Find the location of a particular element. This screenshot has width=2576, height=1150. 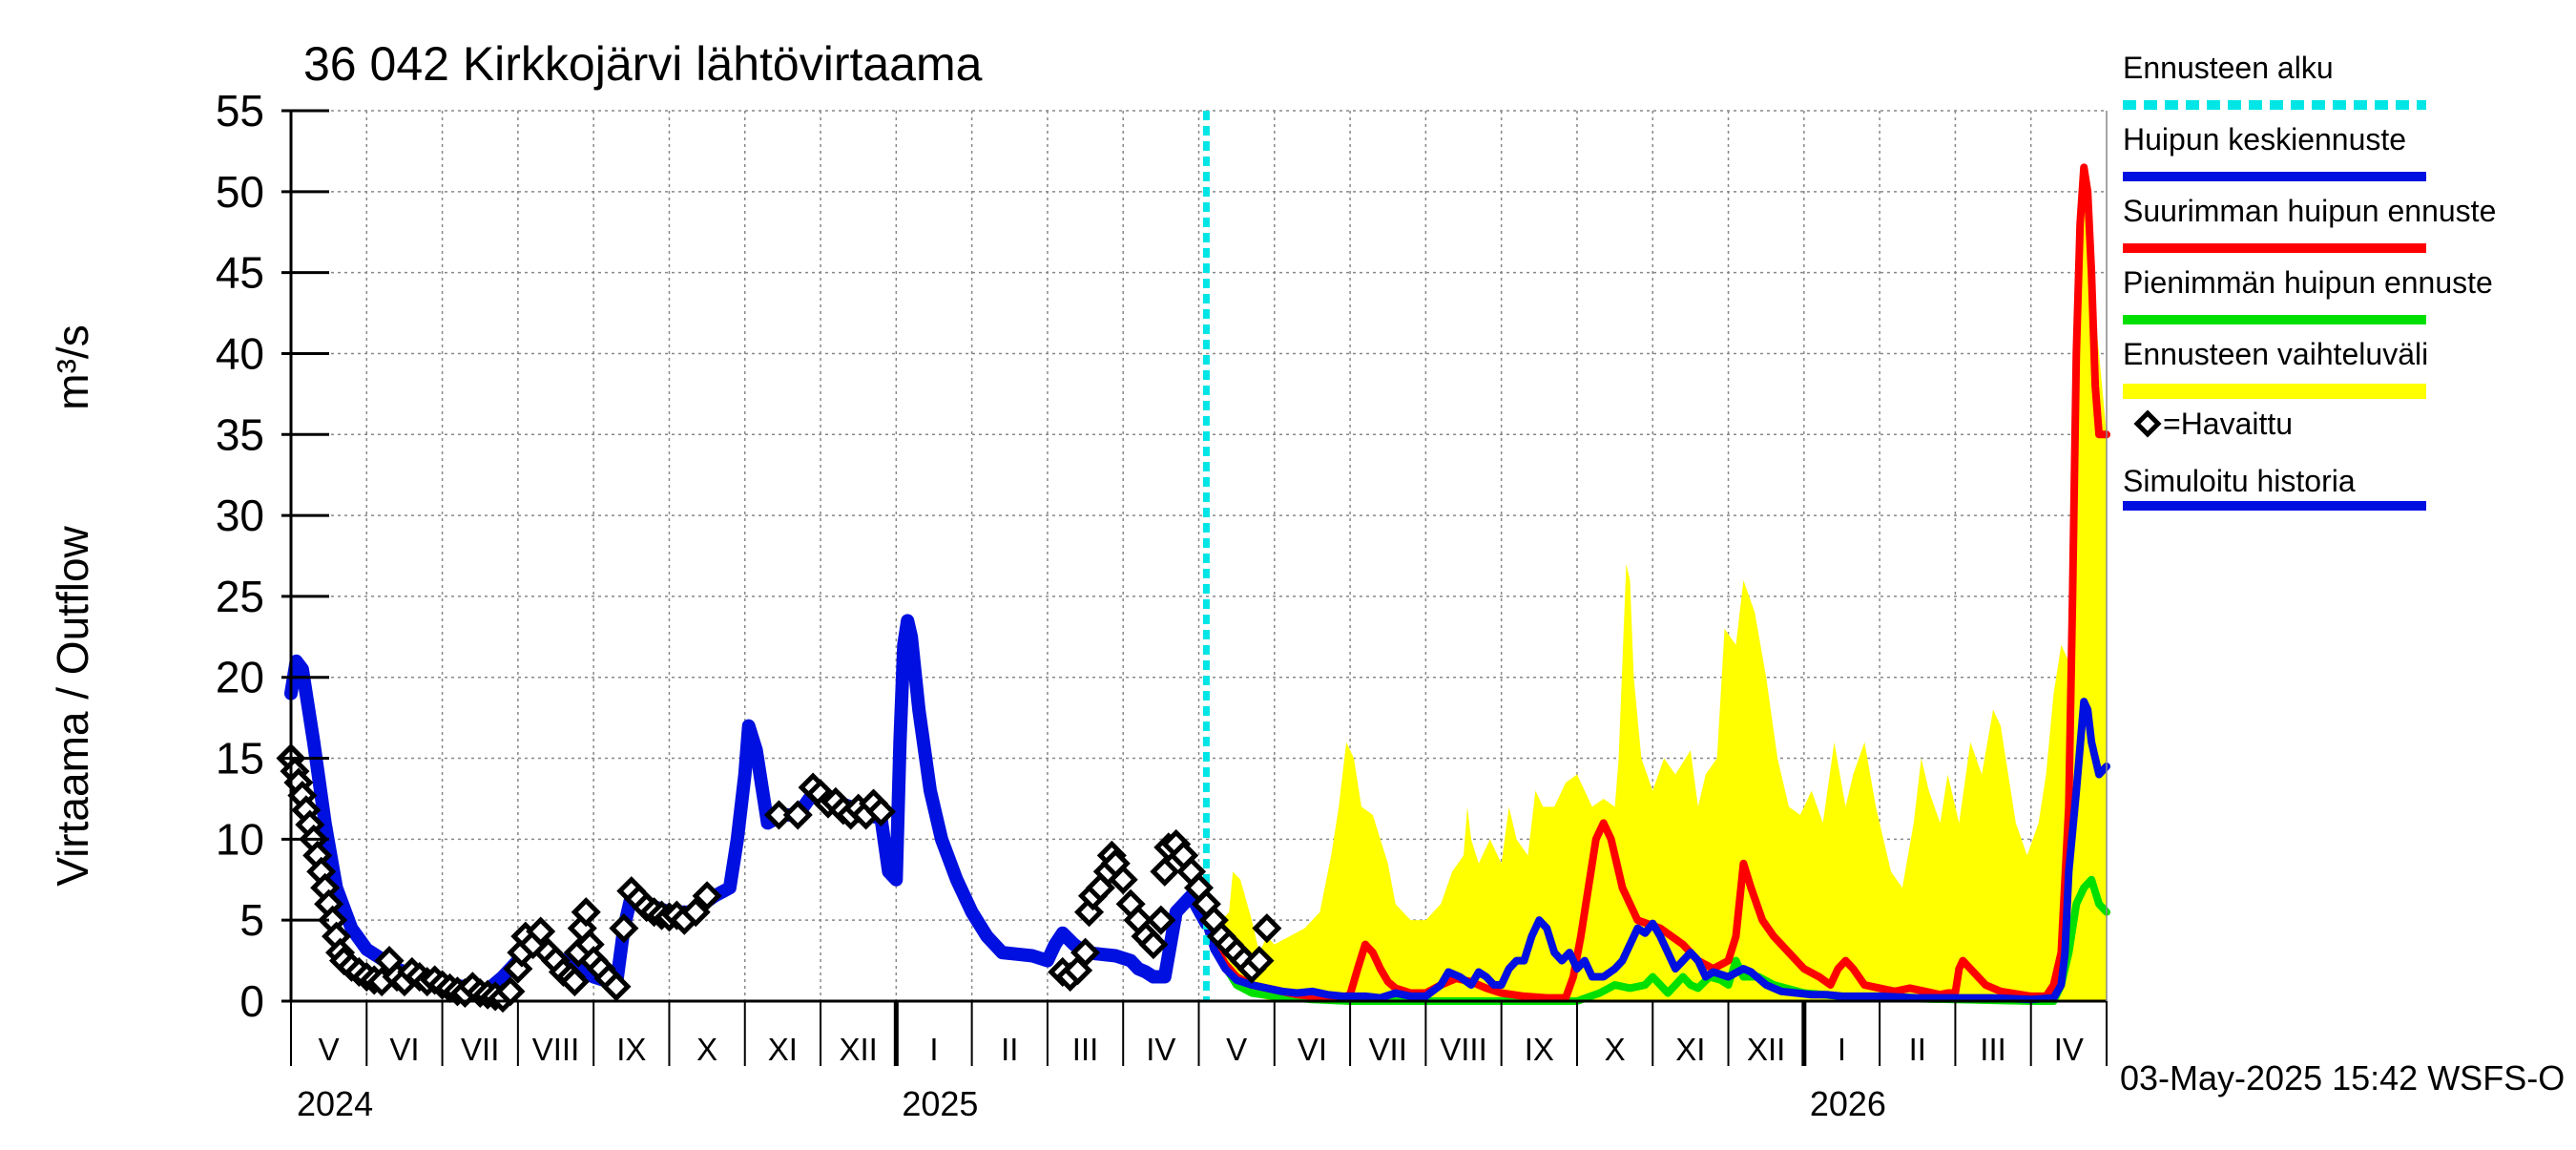

y-axis-unit: m³/s is located at coordinates (72, 366).